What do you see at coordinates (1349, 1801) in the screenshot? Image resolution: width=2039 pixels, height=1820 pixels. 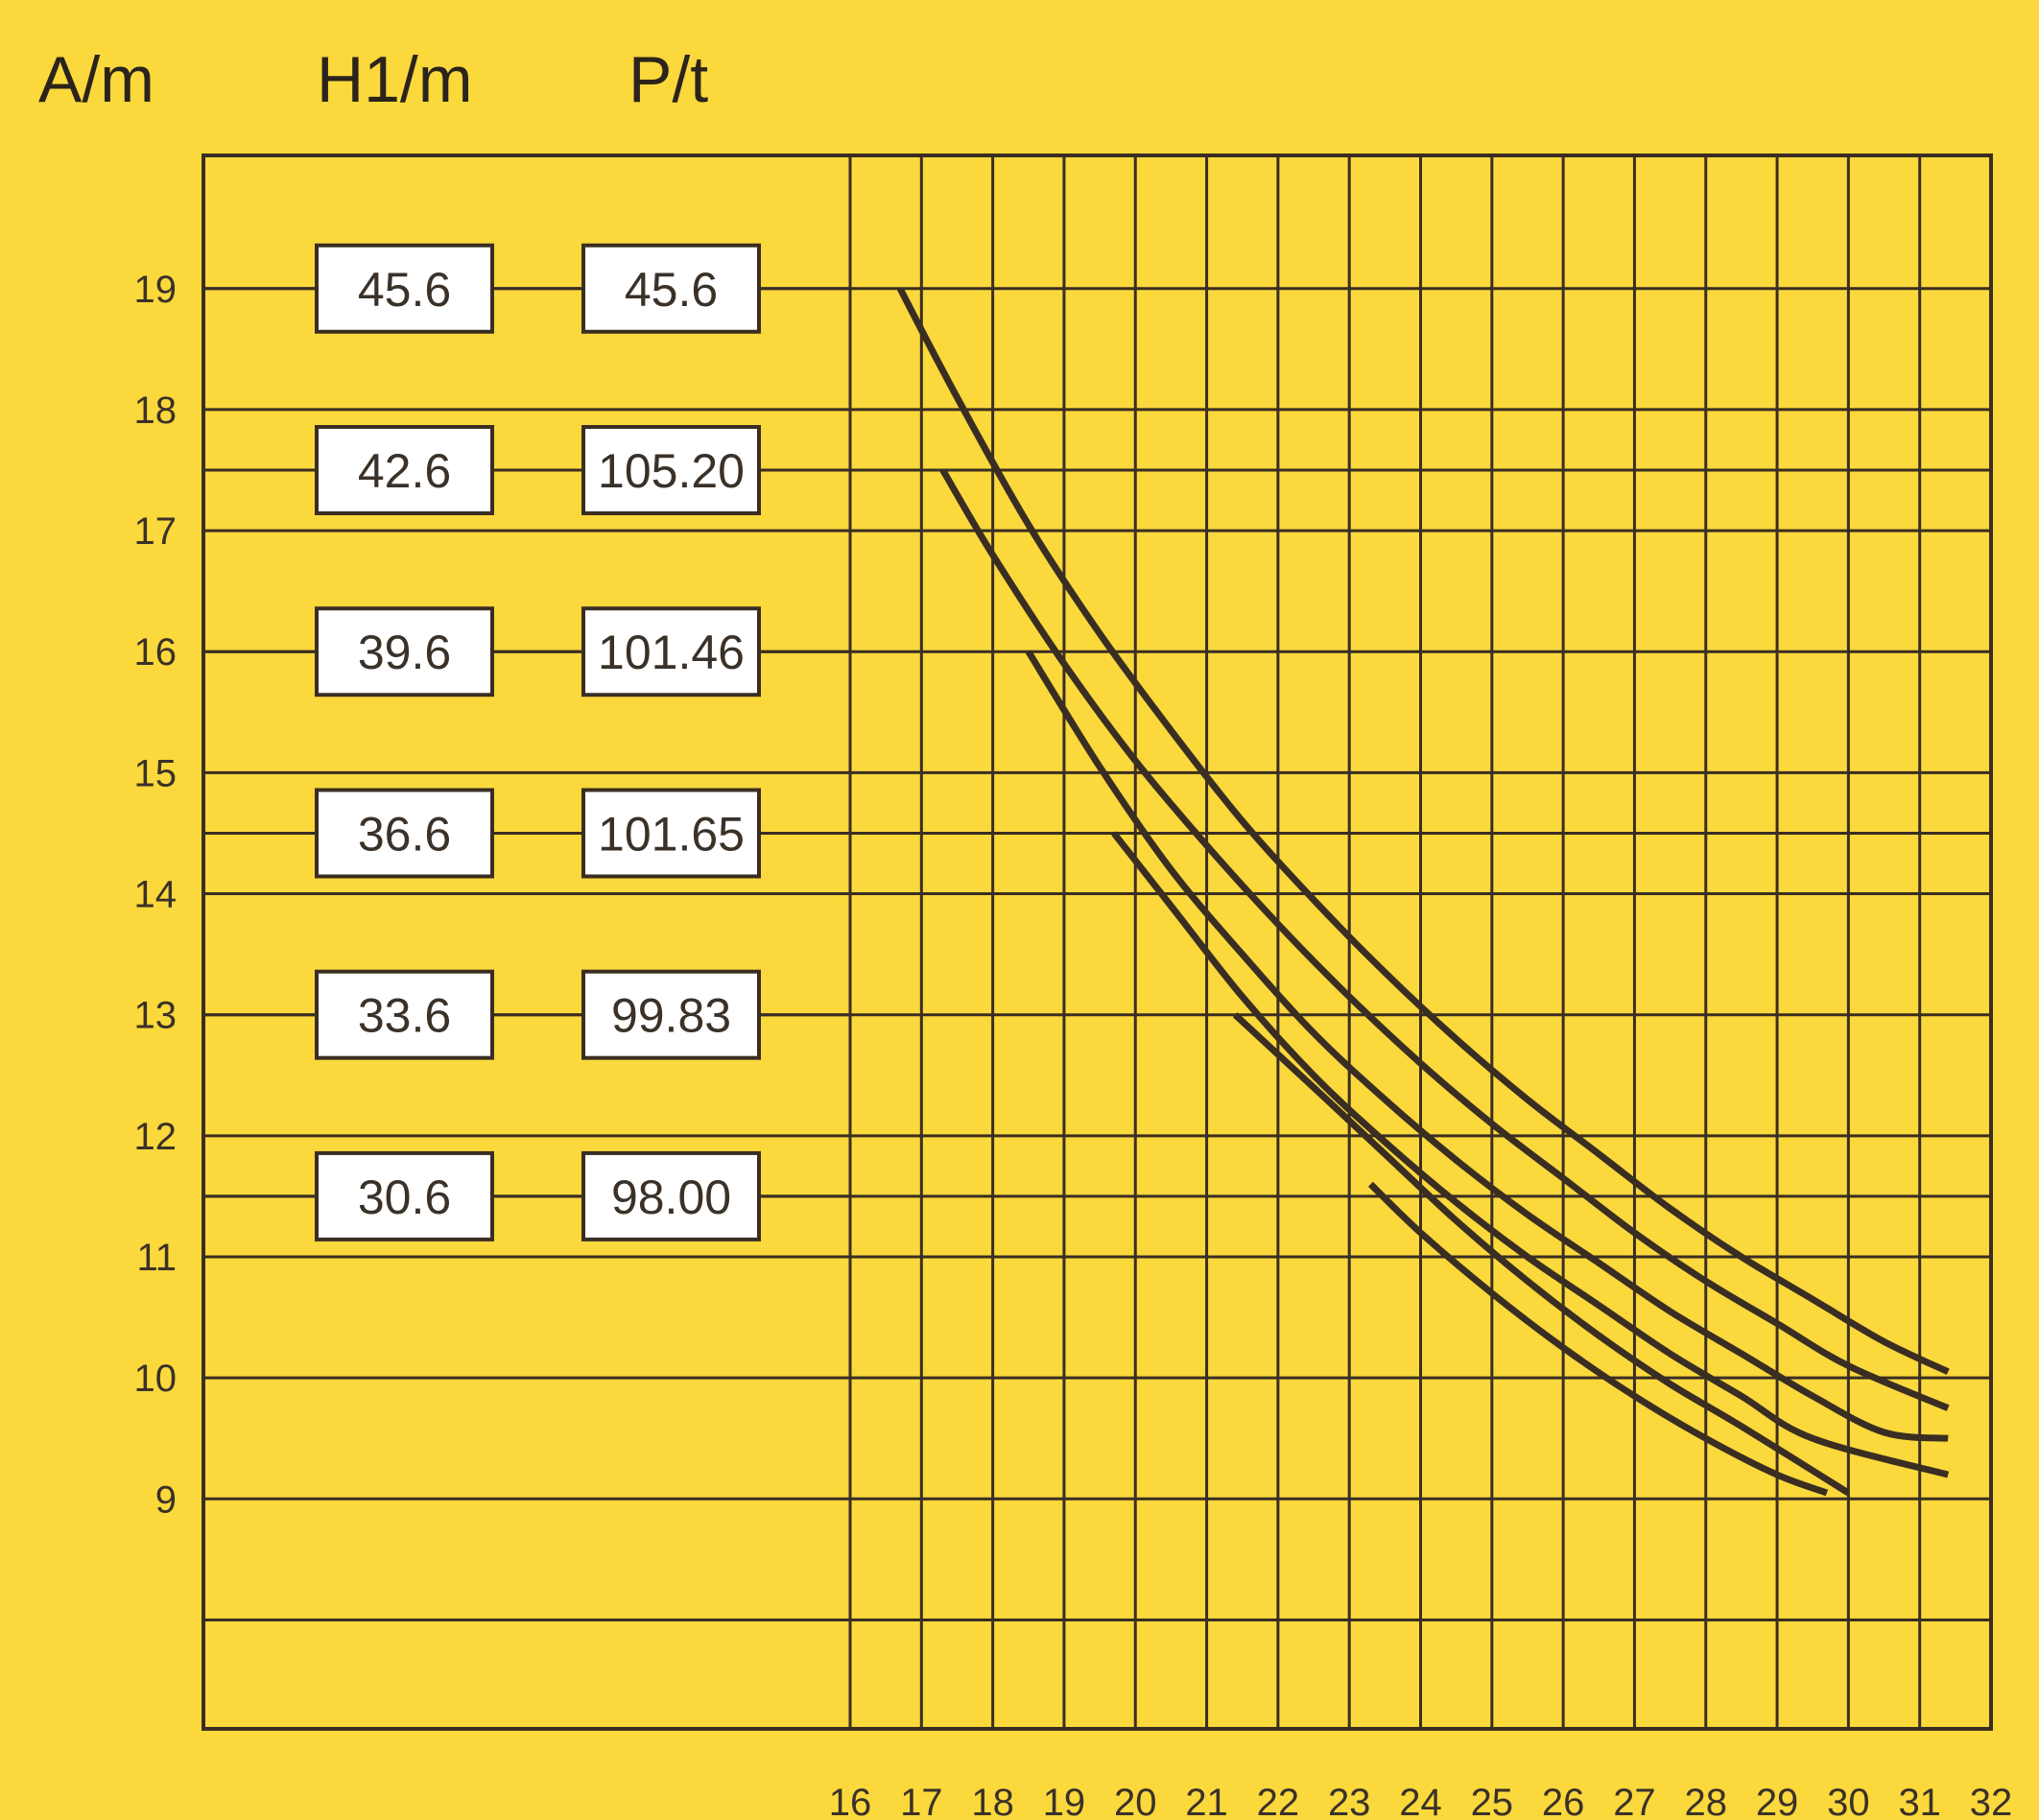 I see `x-tick-label: 23` at bounding box center [1349, 1801].